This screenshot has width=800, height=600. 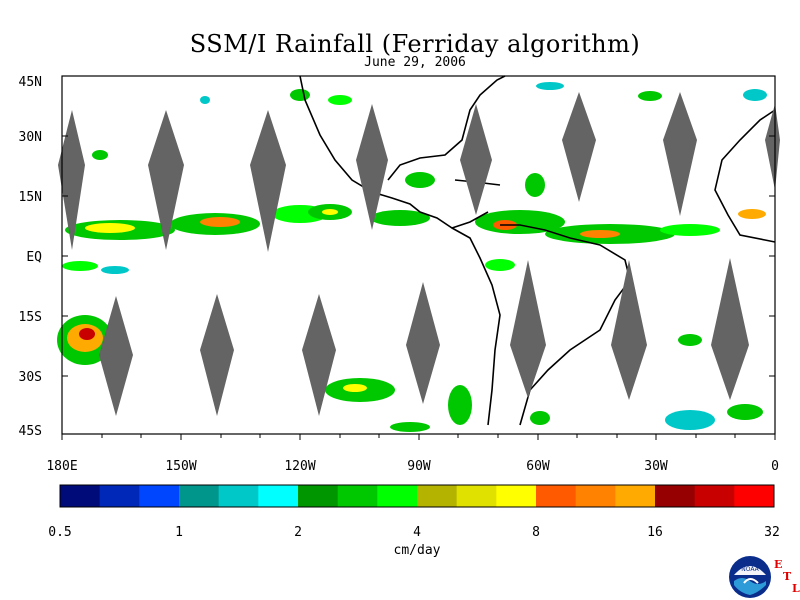 I want to click on lon-axis: 180E 150W 120W 90W 60W 30W 0, so click(x=412, y=454).